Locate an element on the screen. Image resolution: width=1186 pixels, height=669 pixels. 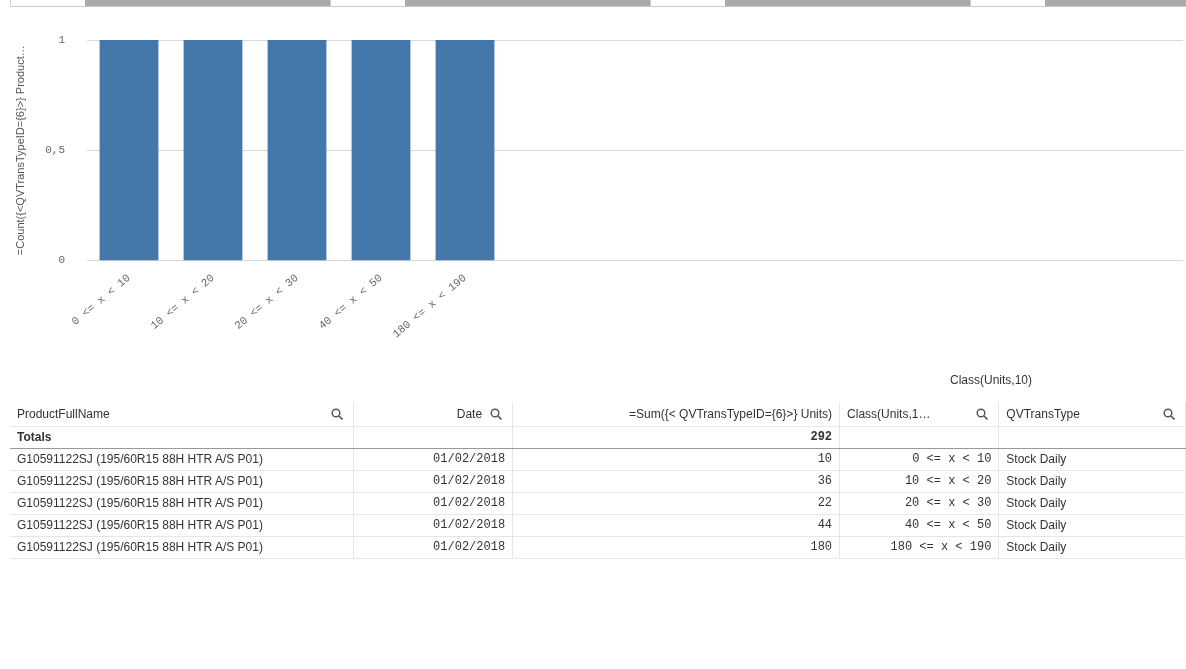
text: QVTransType is located at coordinates (1092, 414).